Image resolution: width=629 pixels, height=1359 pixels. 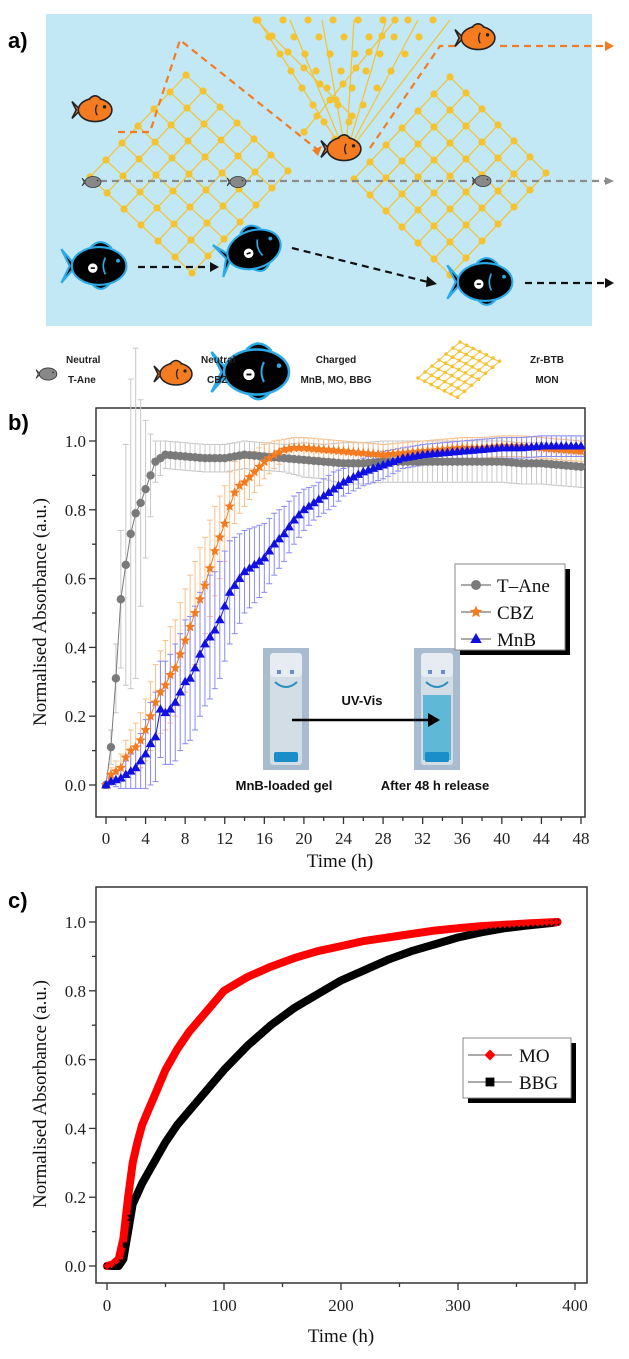 What do you see at coordinates (106, 838) in the screenshot?
I see `x-tick-label: 0` at bounding box center [106, 838].